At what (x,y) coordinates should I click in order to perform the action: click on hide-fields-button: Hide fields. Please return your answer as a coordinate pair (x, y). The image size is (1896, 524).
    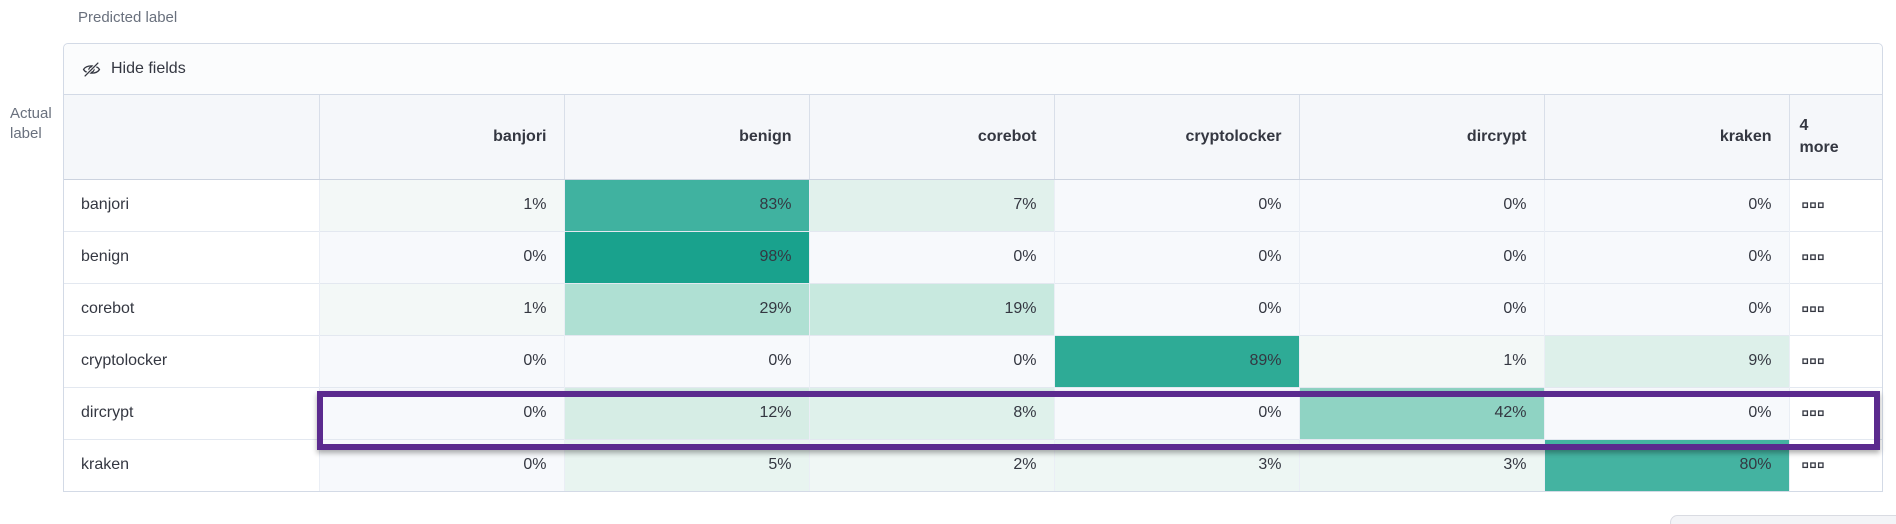
    Looking at the image, I should click on (134, 69).